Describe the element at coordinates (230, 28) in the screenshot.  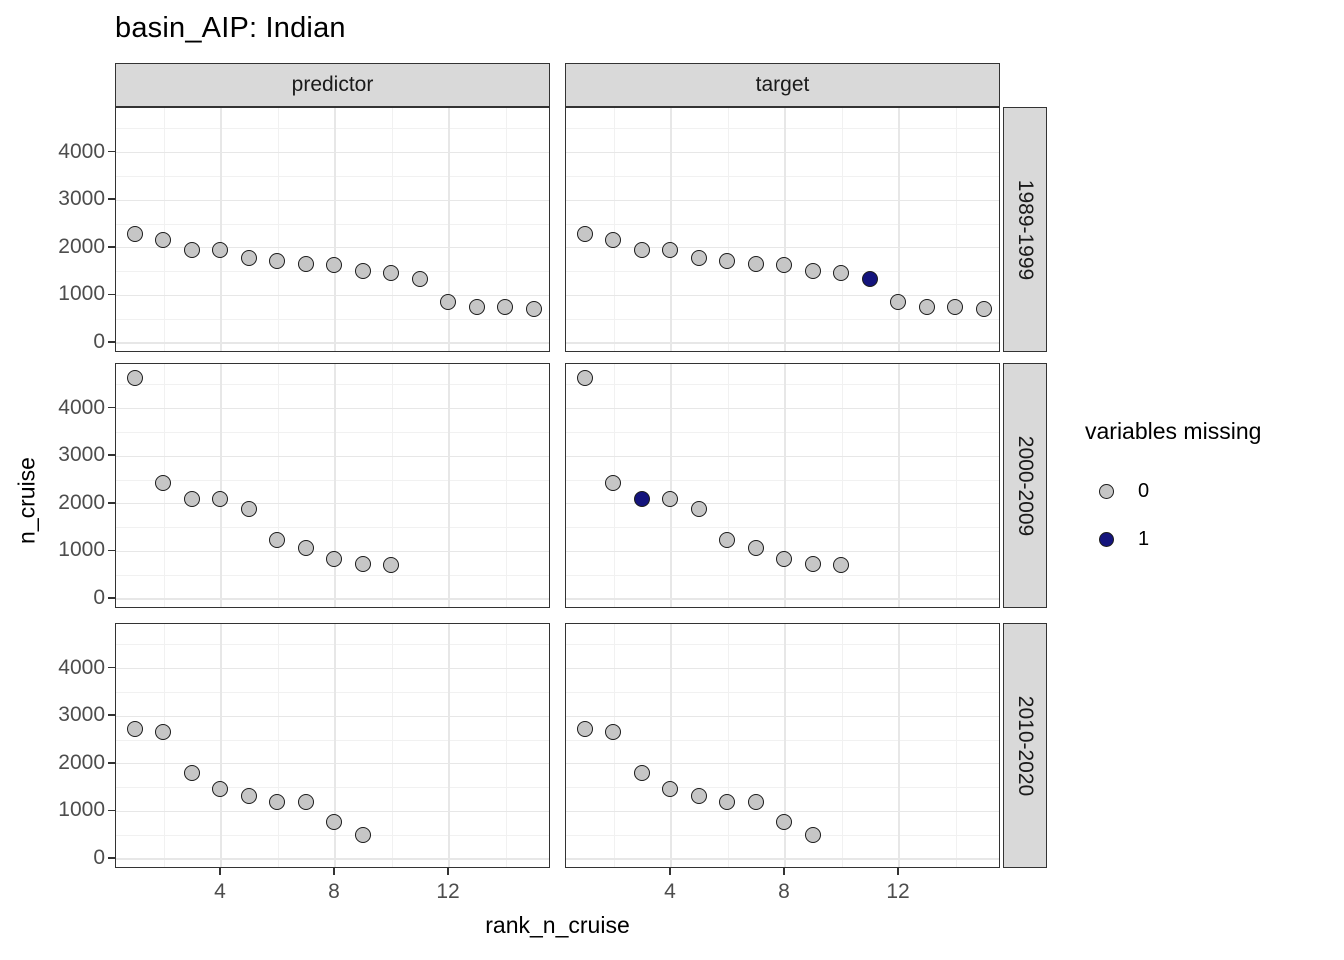
I see `plot-title: basin_AIP: Indian` at that location.